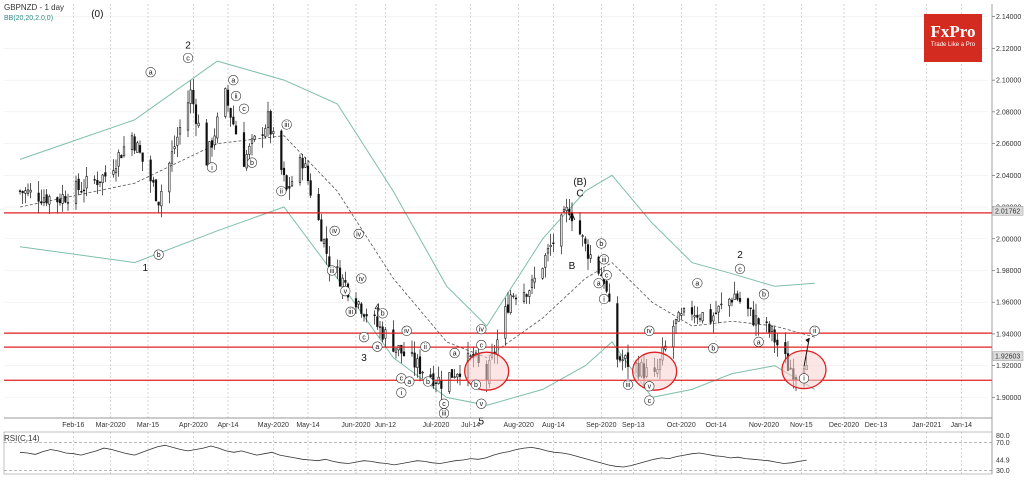  What do you see at coordinates (579, 182) in the screenshot?
I see `wave-label: (B)` at bounding box center [579, 182].